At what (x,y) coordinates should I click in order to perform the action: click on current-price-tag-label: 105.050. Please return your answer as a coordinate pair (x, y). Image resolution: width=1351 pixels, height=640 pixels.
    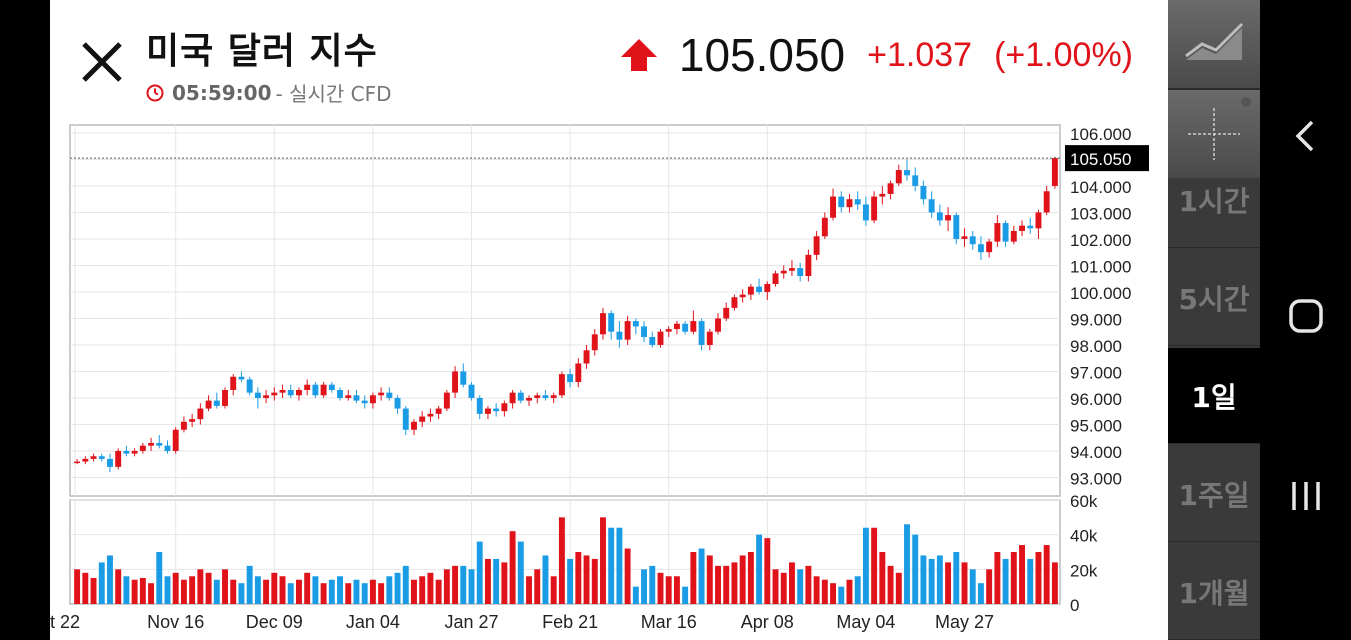
    Looking at the image, I should click on (1100, 159).